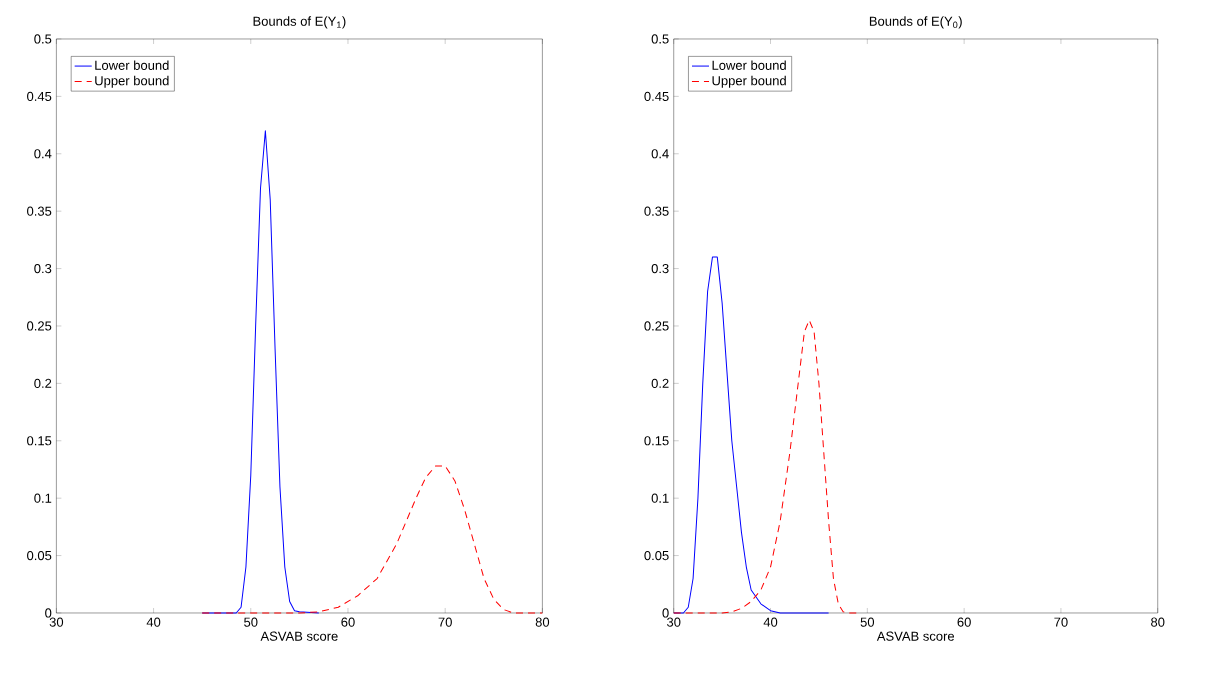 This screenshot has width=1205, height=683. What do you see at coordinates (915, 22) in the screenshot?
I see `chart-title: Bounds of E(Y$_{0}$)` at bounding box center [915, 22].